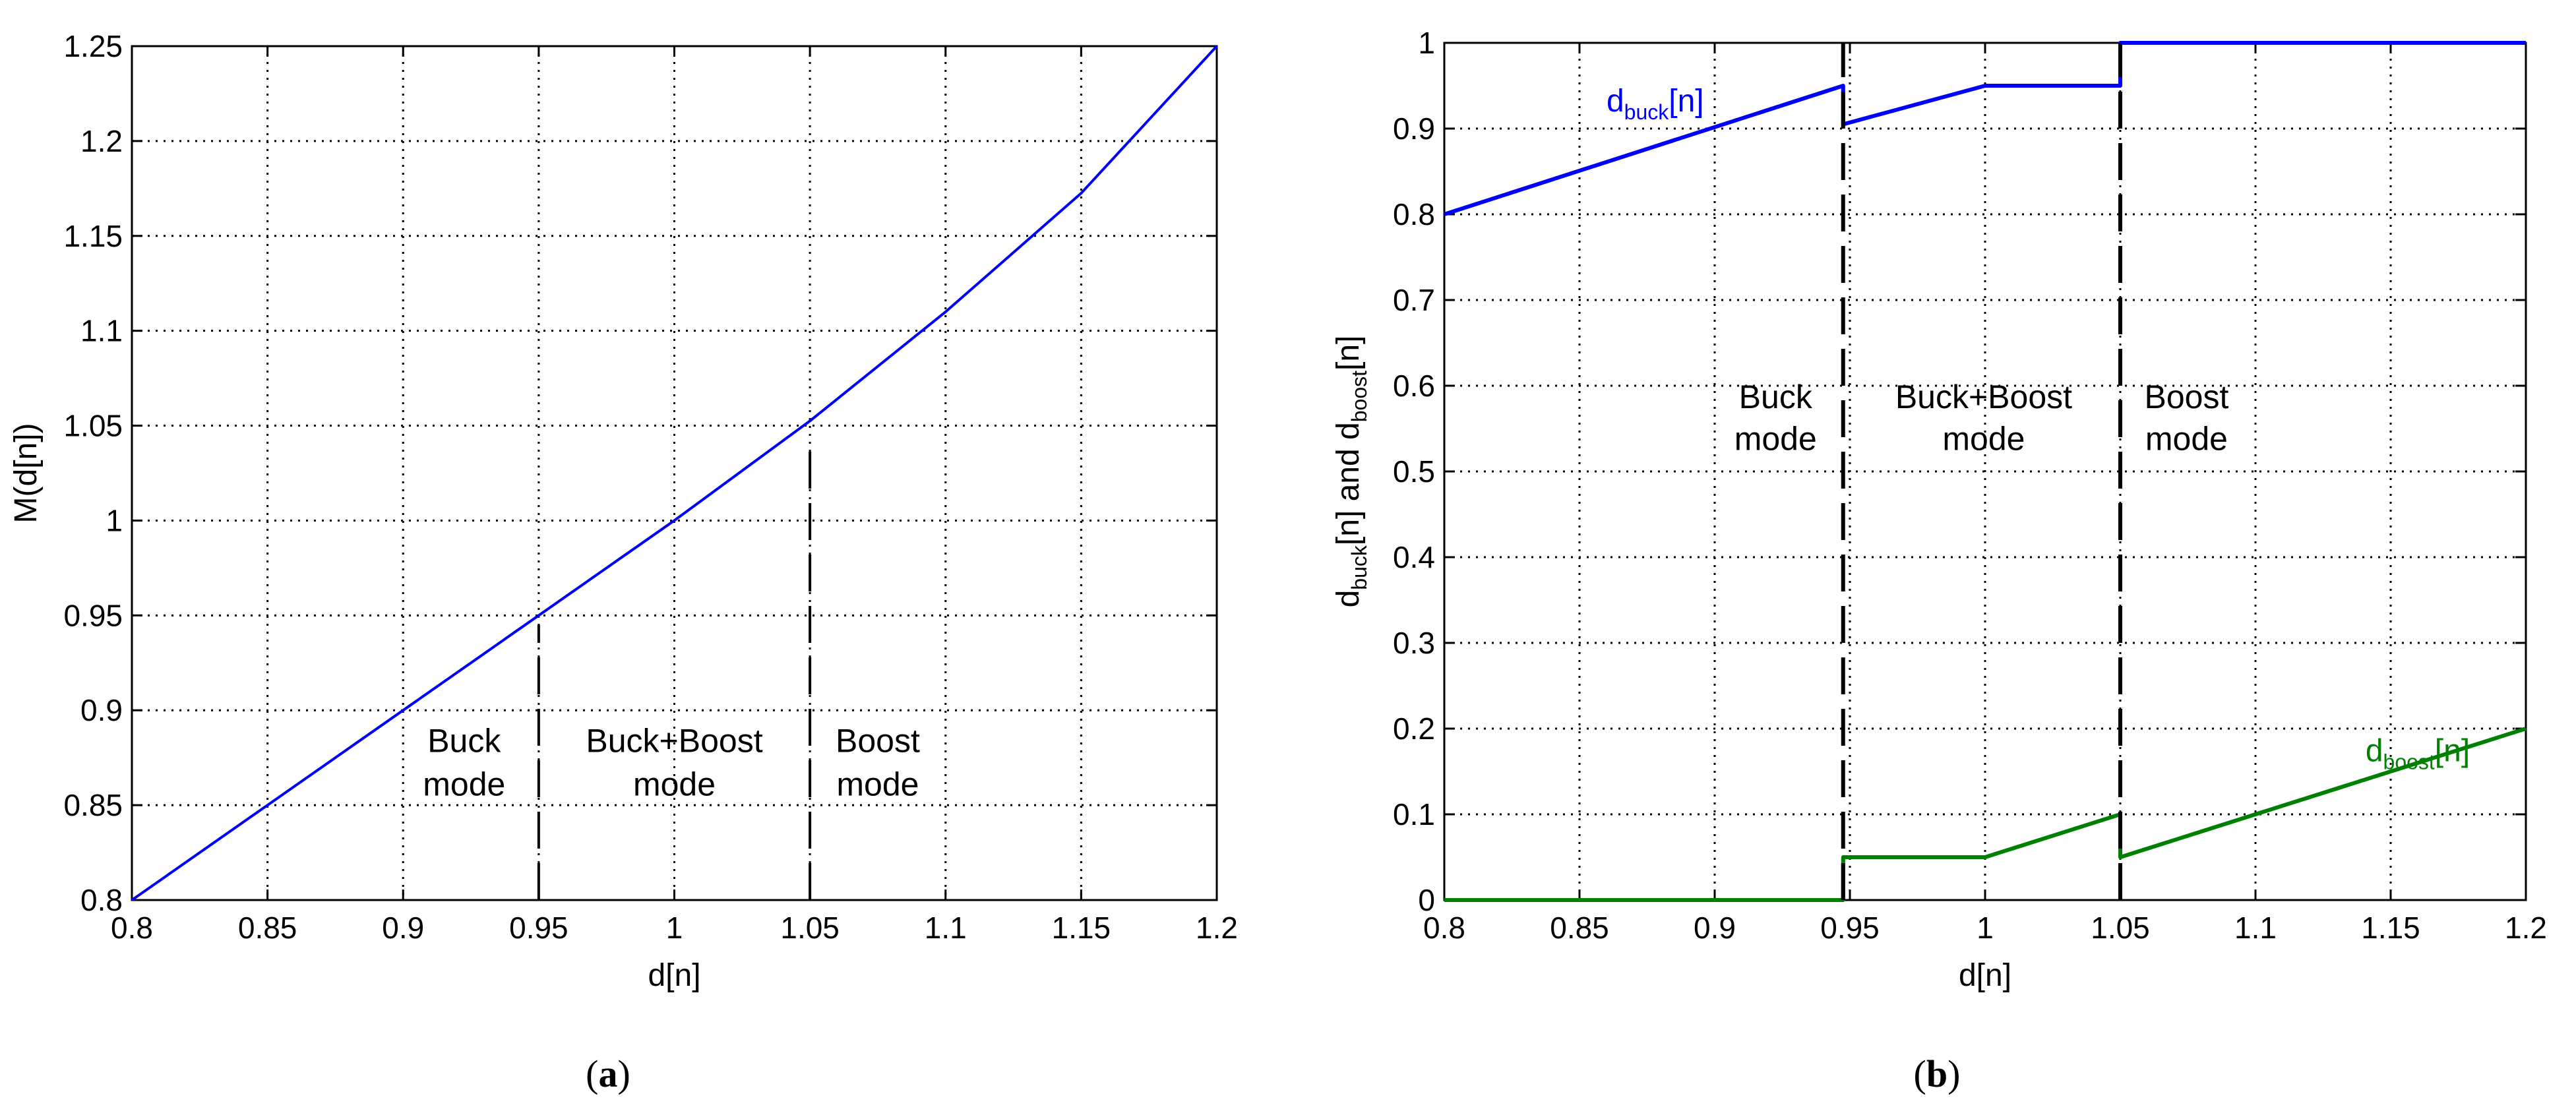  Describe the element at coordinates (1414, 300) in the screenshot. I see `y-tick-label: 0.7` at that location.